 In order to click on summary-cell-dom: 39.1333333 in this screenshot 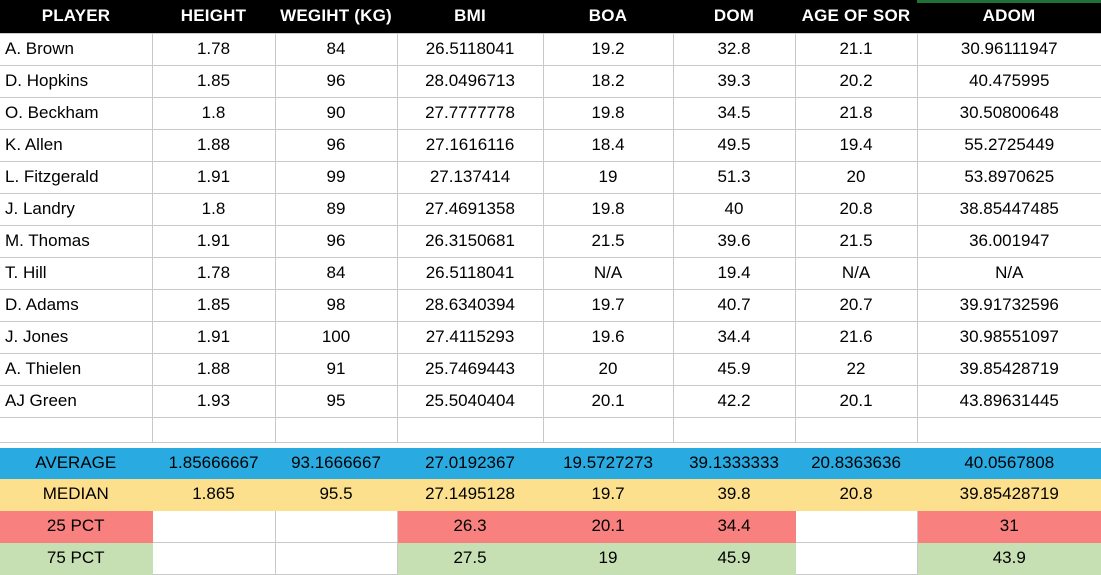, I will do `click(734, 463)`.